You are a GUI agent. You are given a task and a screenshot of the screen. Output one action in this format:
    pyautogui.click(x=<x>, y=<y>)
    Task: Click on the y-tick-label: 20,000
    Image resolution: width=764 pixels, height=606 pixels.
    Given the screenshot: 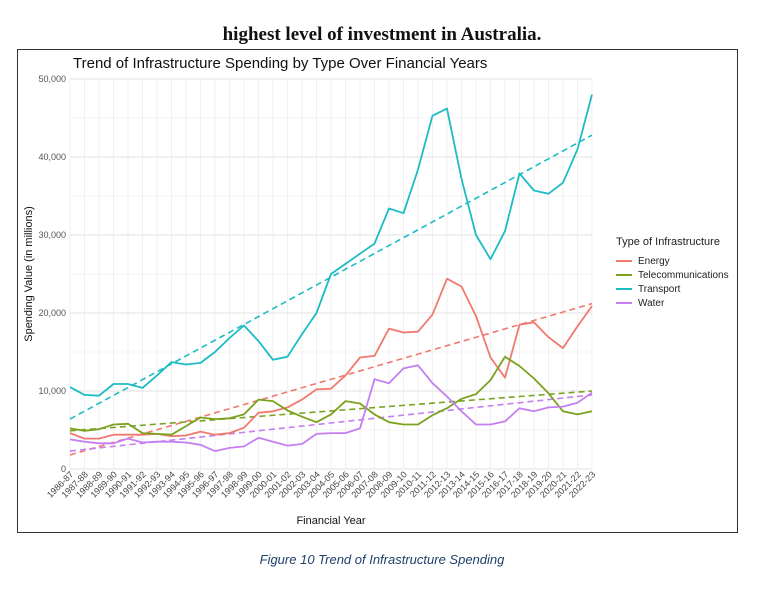 What is the action you would take?
    pyautogui.click(x=52, y=313)
    